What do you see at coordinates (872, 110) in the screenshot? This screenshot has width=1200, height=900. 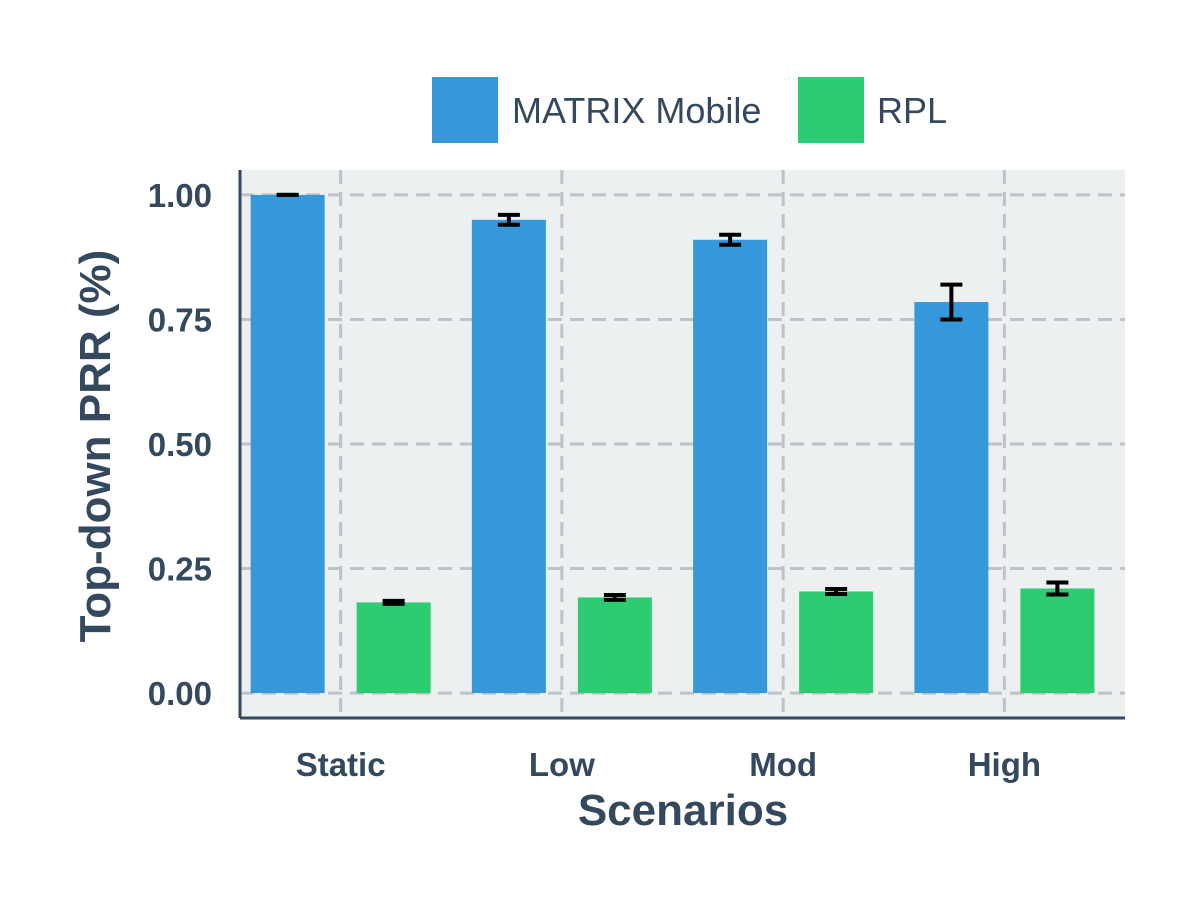 I see `legend-item-rpl: RPL` at bounding box center [872, 110].